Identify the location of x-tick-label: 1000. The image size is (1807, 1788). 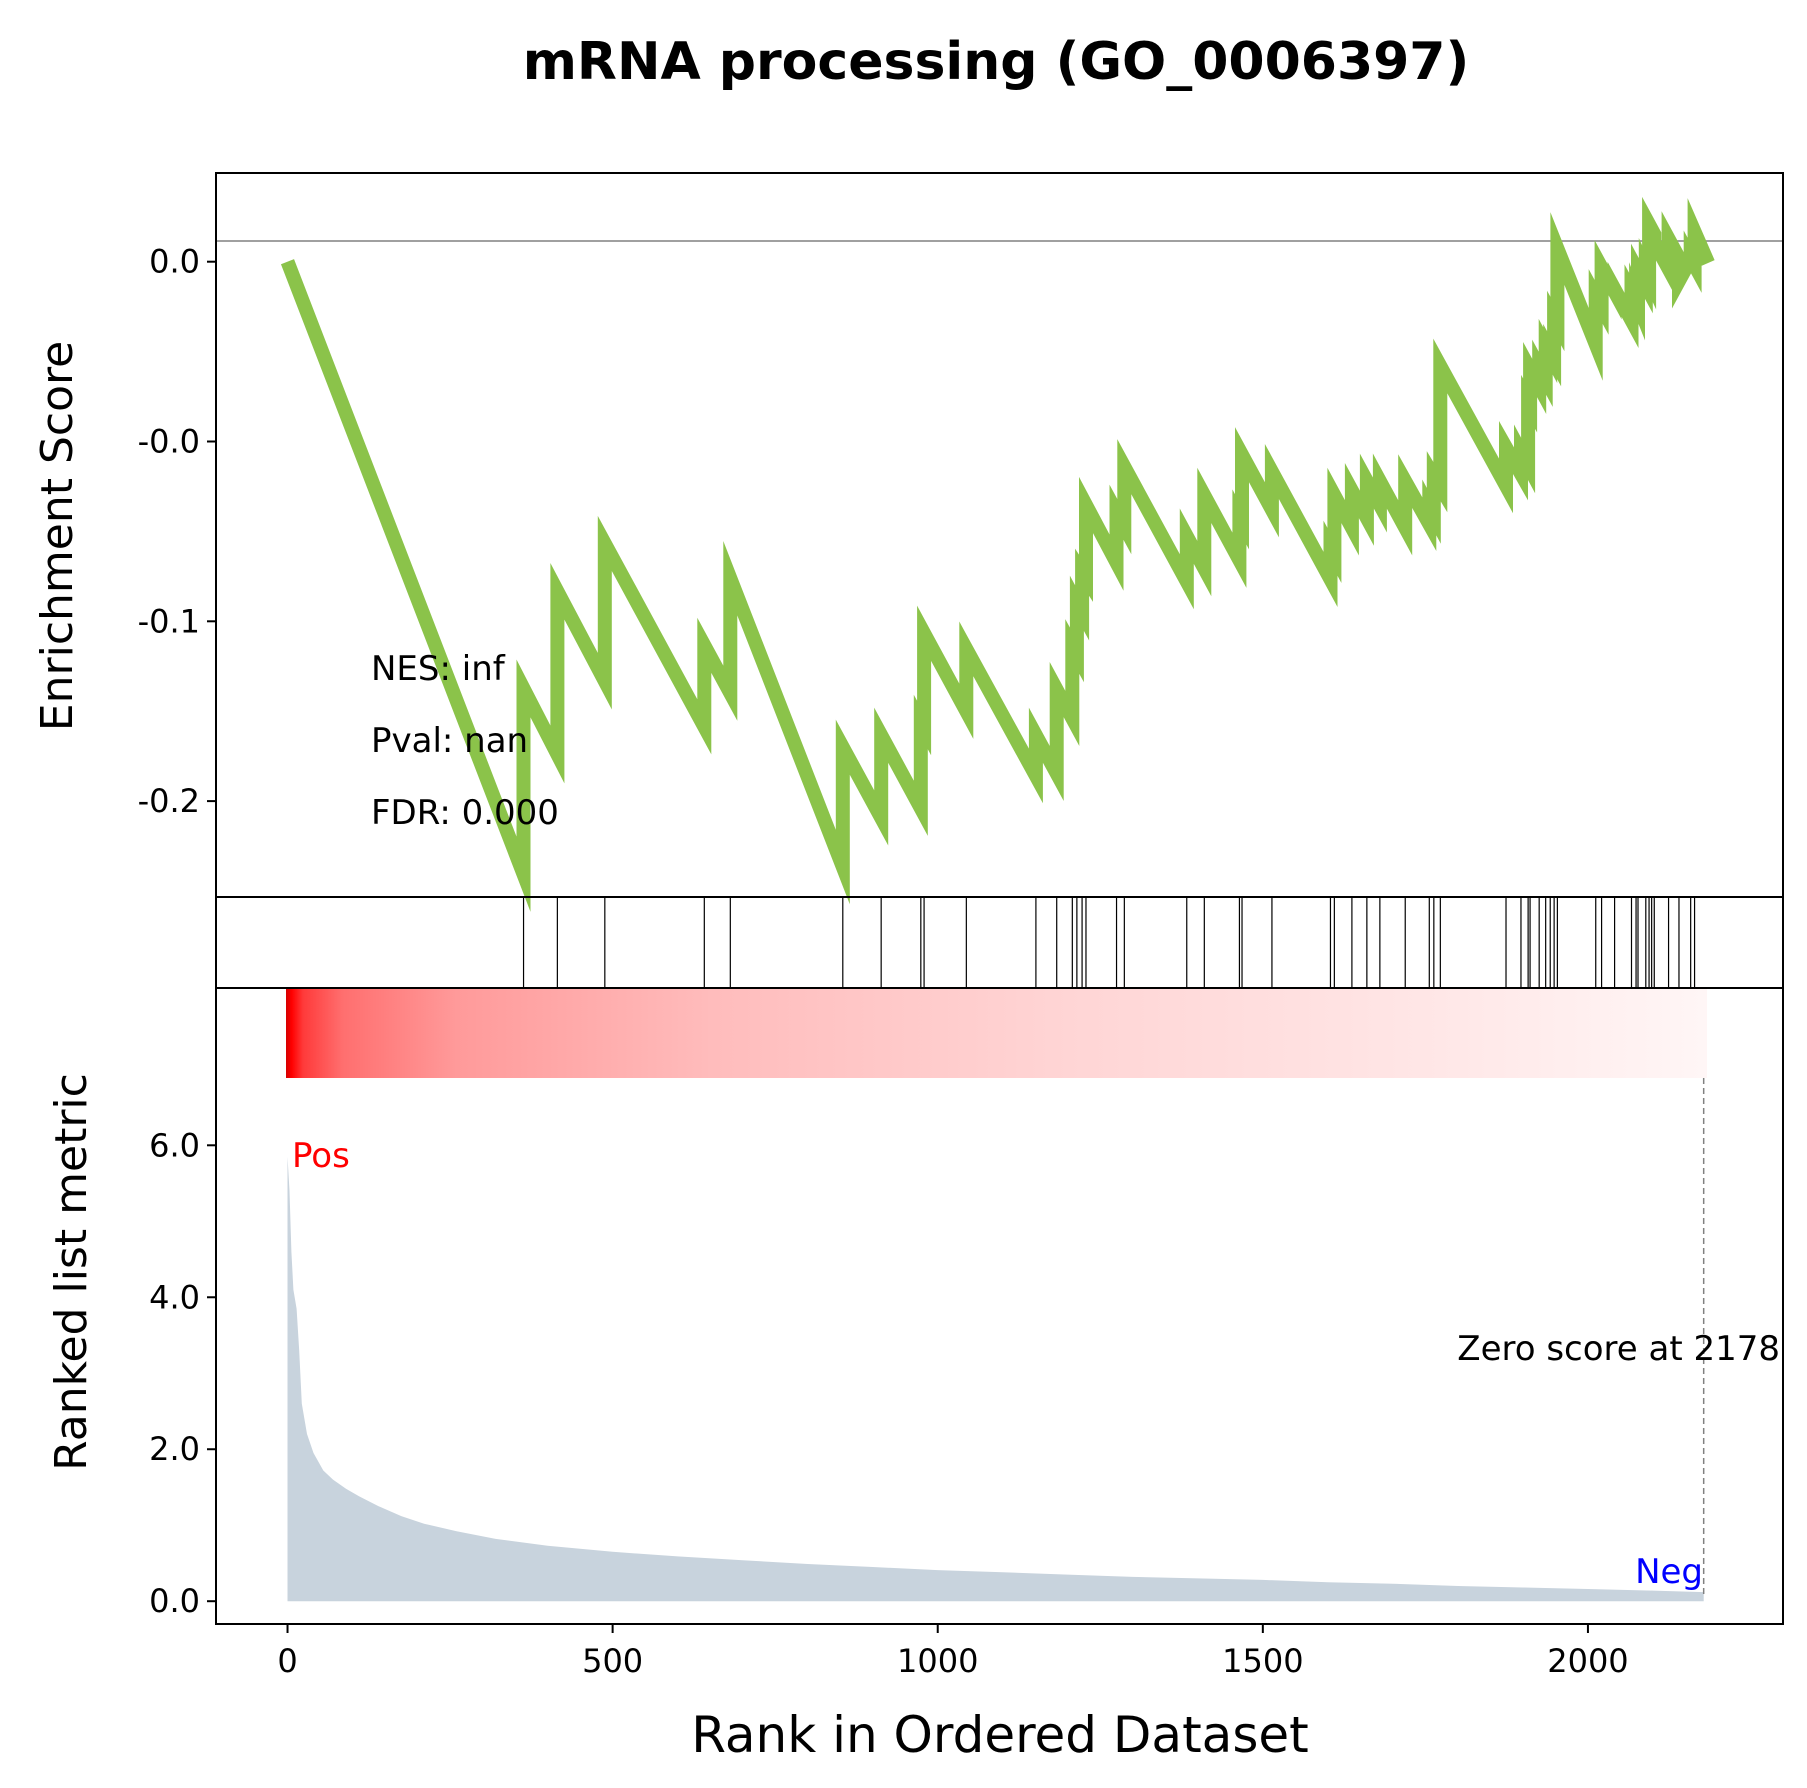
(937, 1661).